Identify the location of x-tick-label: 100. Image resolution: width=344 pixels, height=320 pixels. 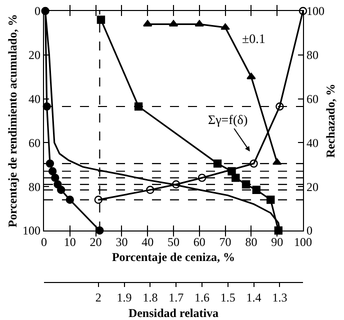
(303, 242).